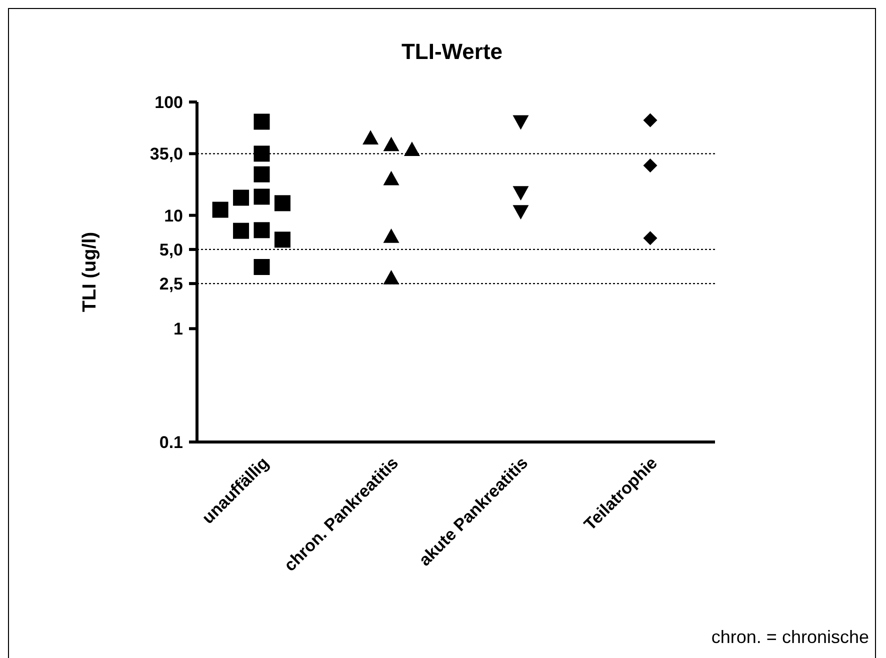  What do you see at coordinates (90, 272) in the screenshot?
I see `y-axis-title: TLI (ug/l)` at bounding box center [90, 272].